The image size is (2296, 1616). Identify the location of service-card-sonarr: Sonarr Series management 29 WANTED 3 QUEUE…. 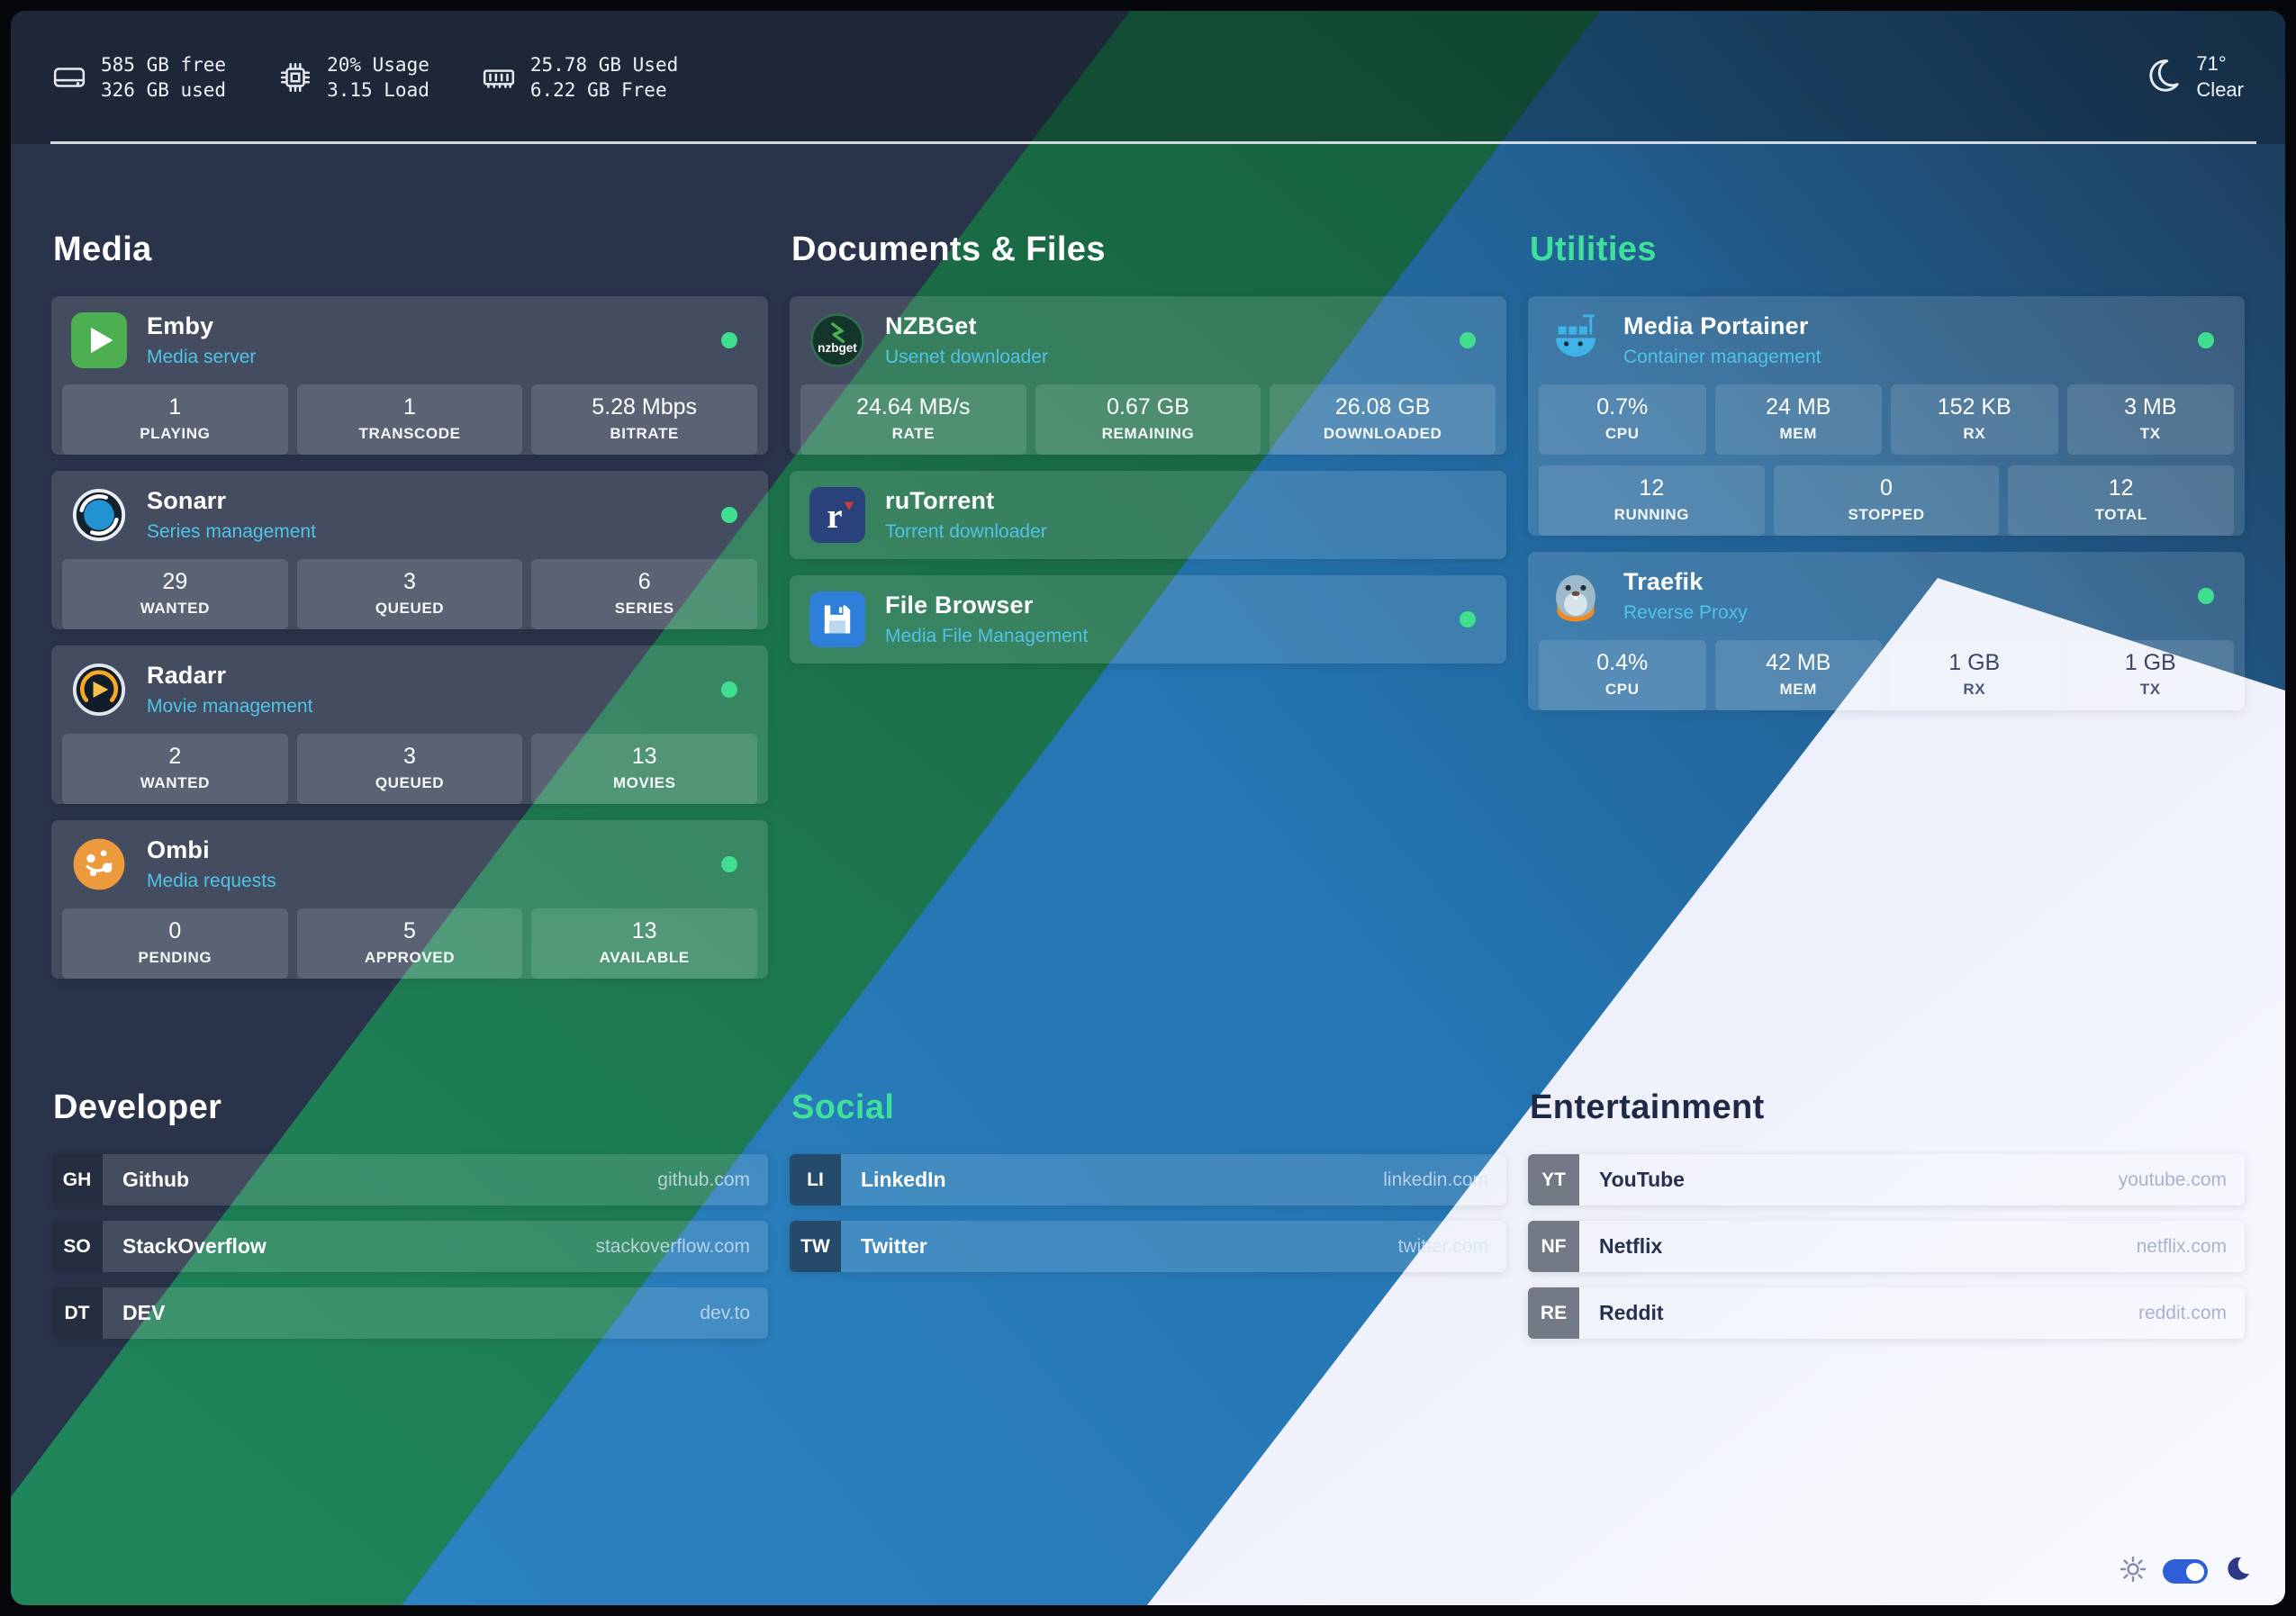
(409, 550).